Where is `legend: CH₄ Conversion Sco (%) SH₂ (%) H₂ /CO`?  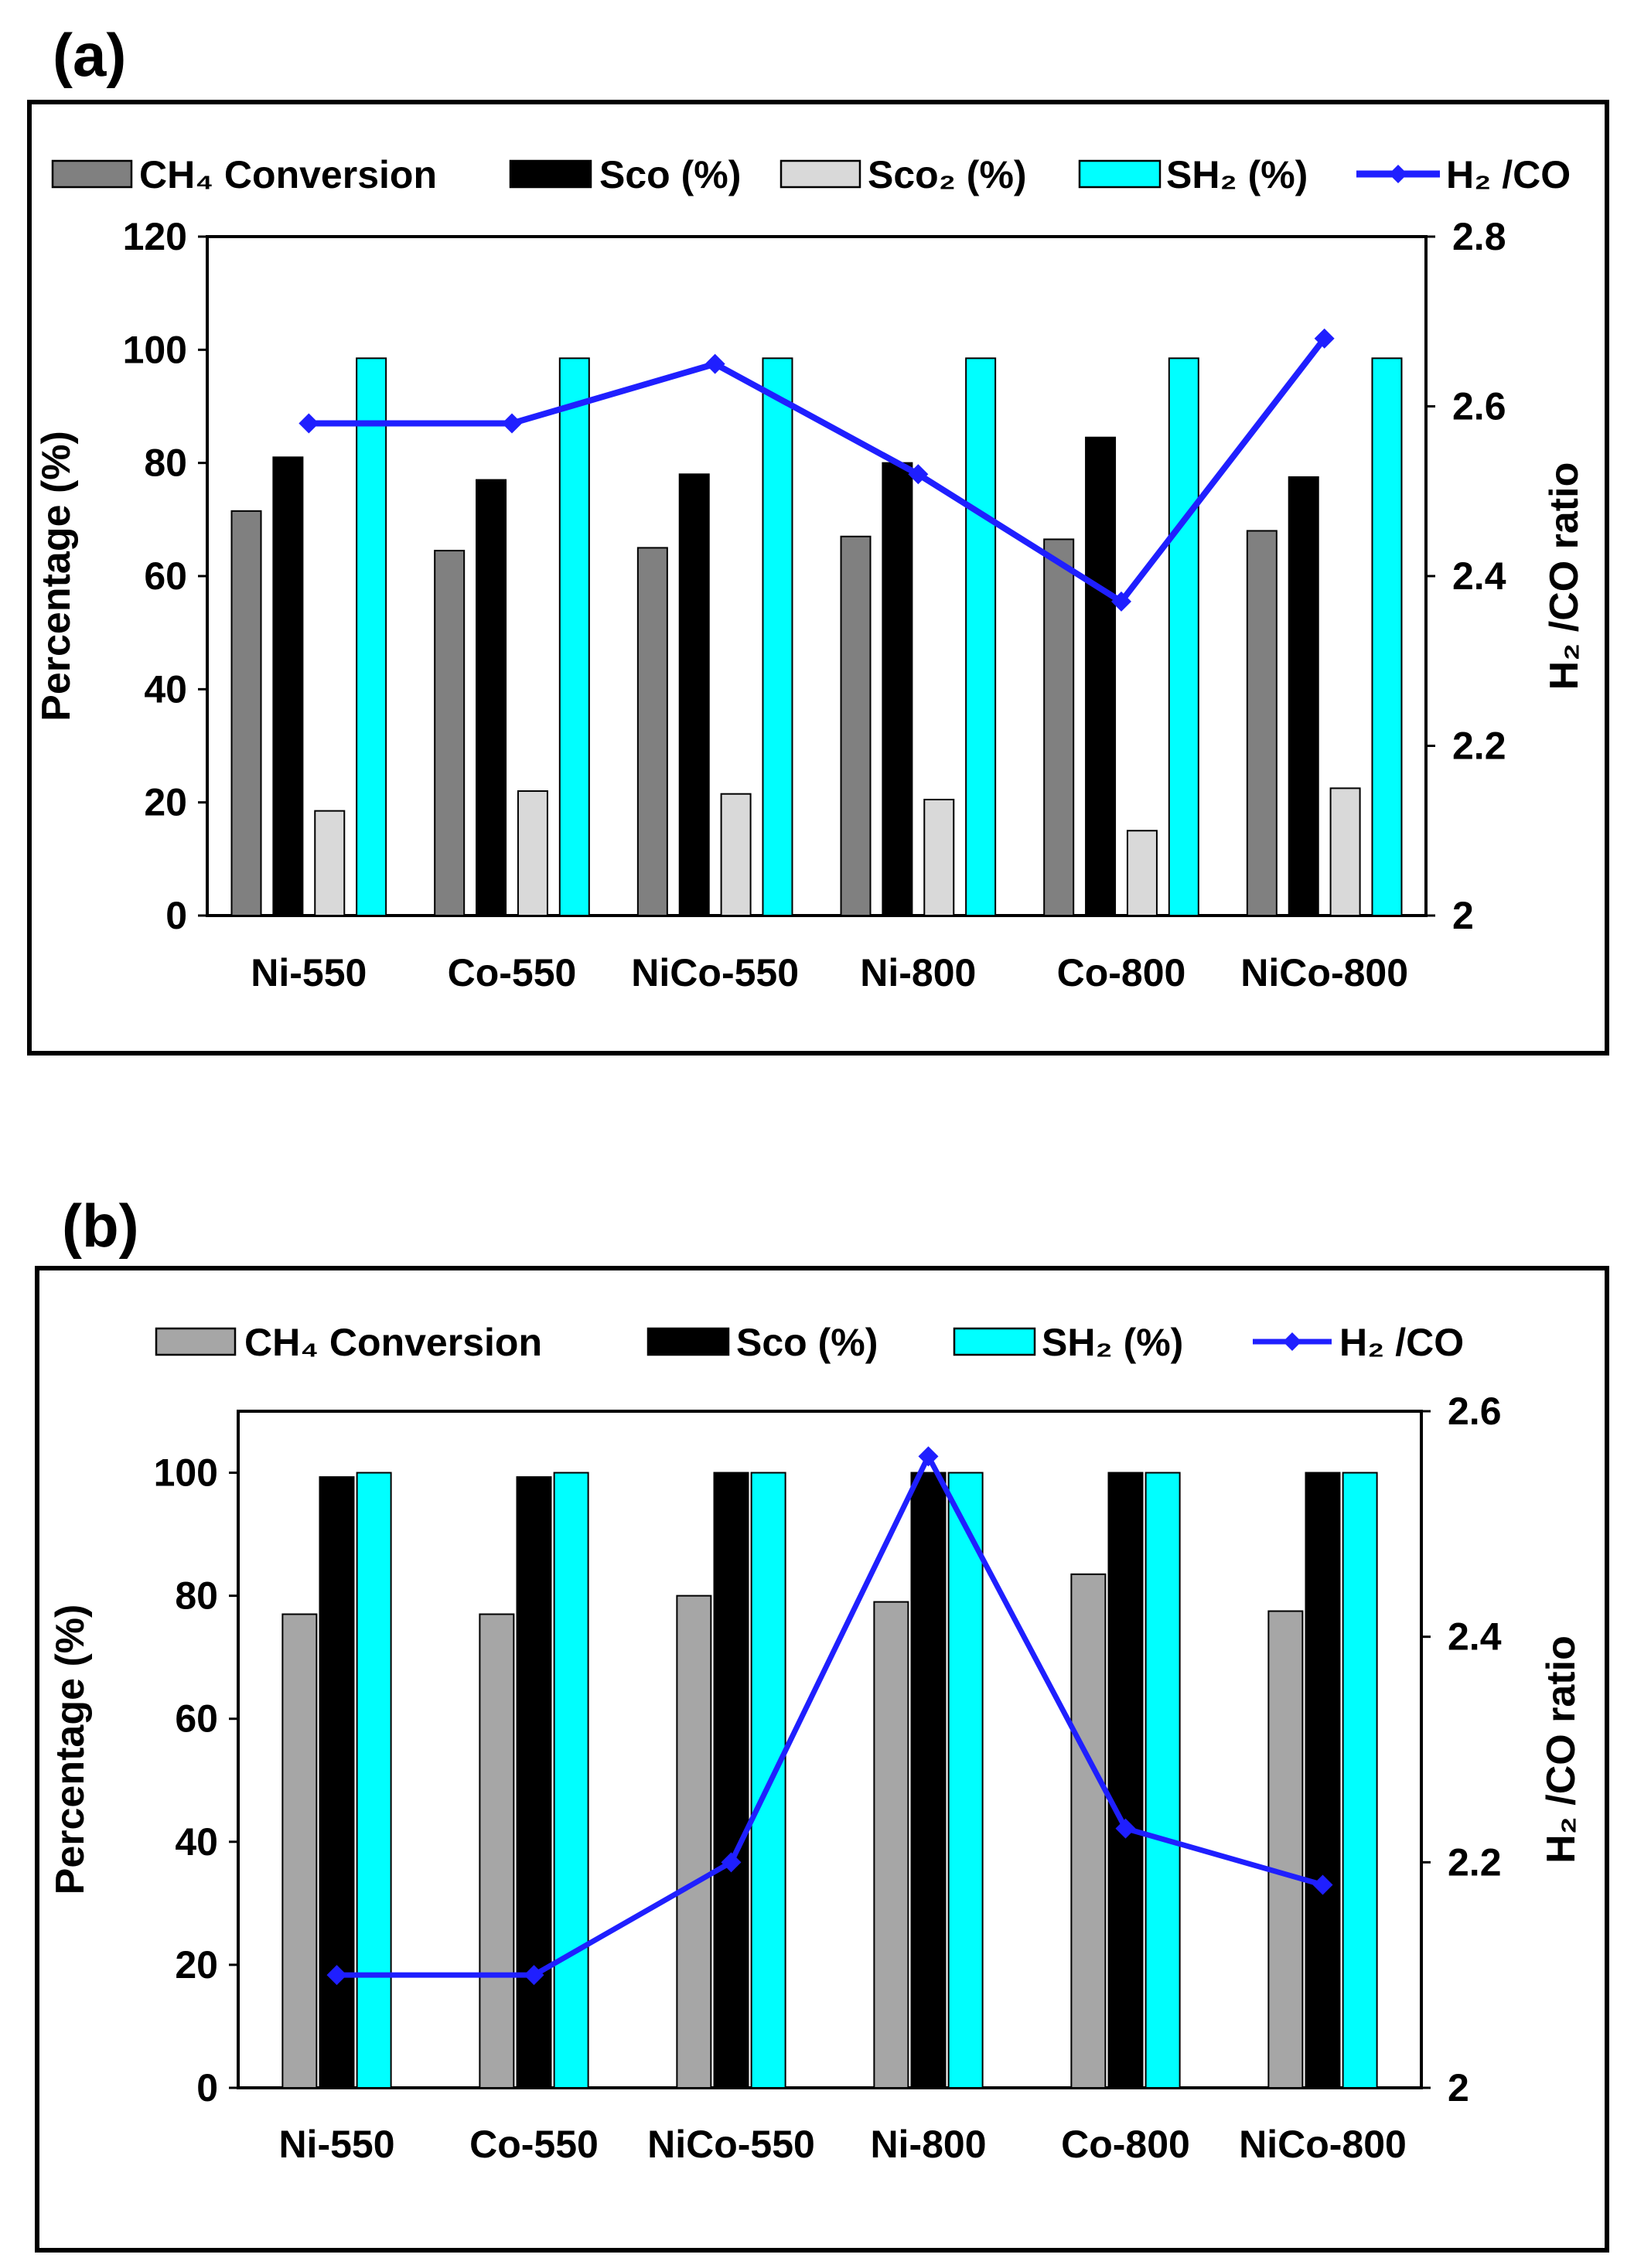 legend: CH₄ Conversion Sco (%) SH₂ (%) H₂ /CO is located at coordinates (809, 1342).